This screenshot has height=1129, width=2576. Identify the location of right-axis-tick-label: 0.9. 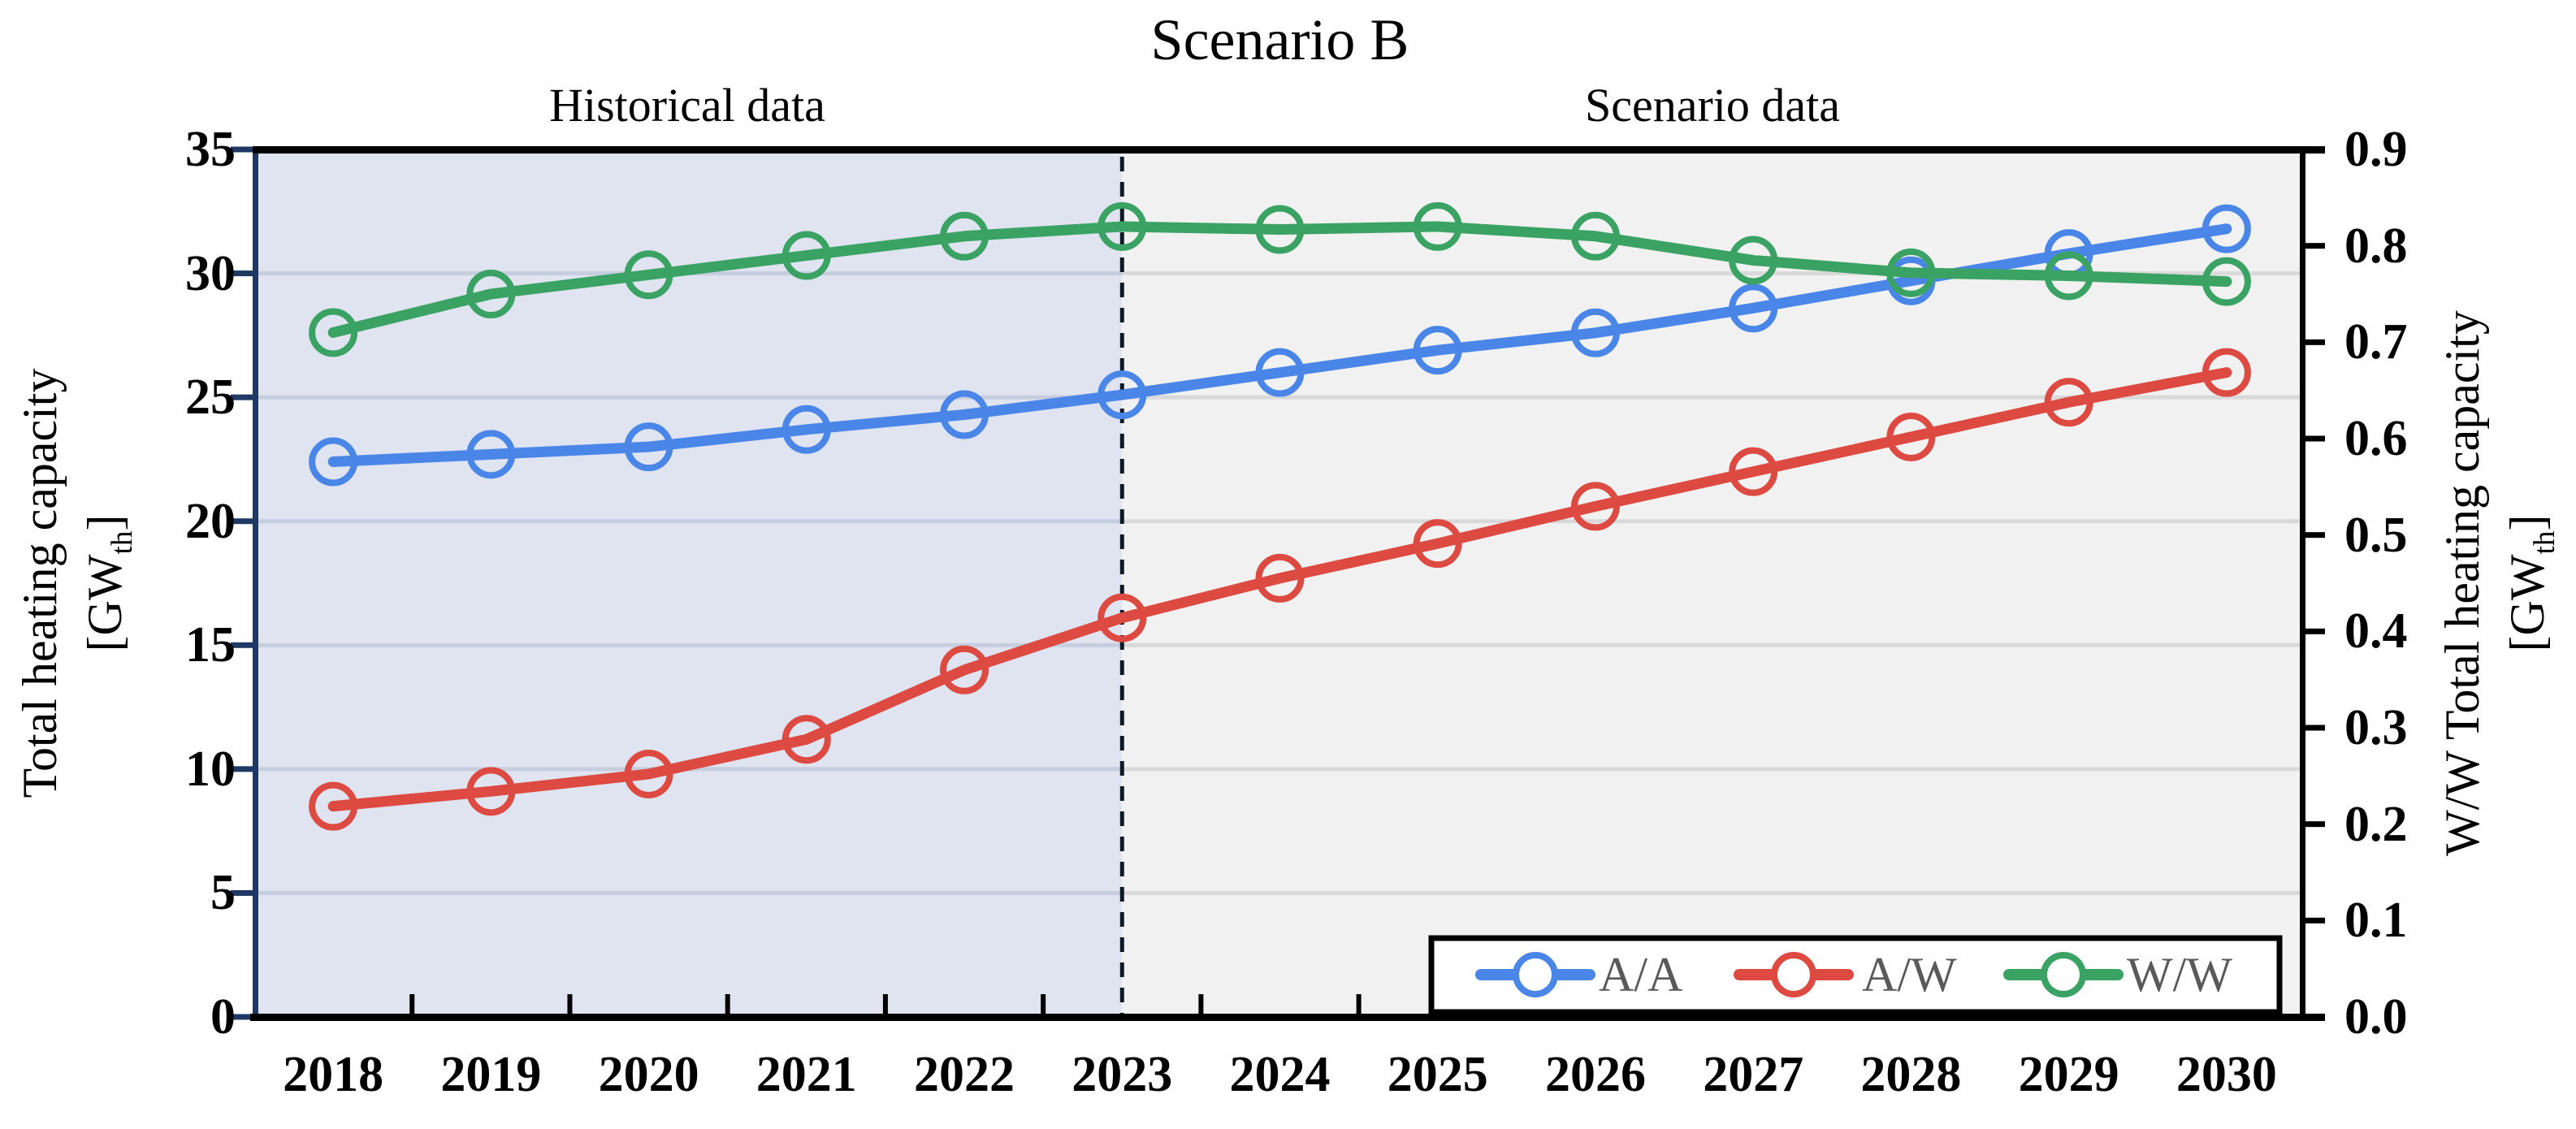
(2376, 149).